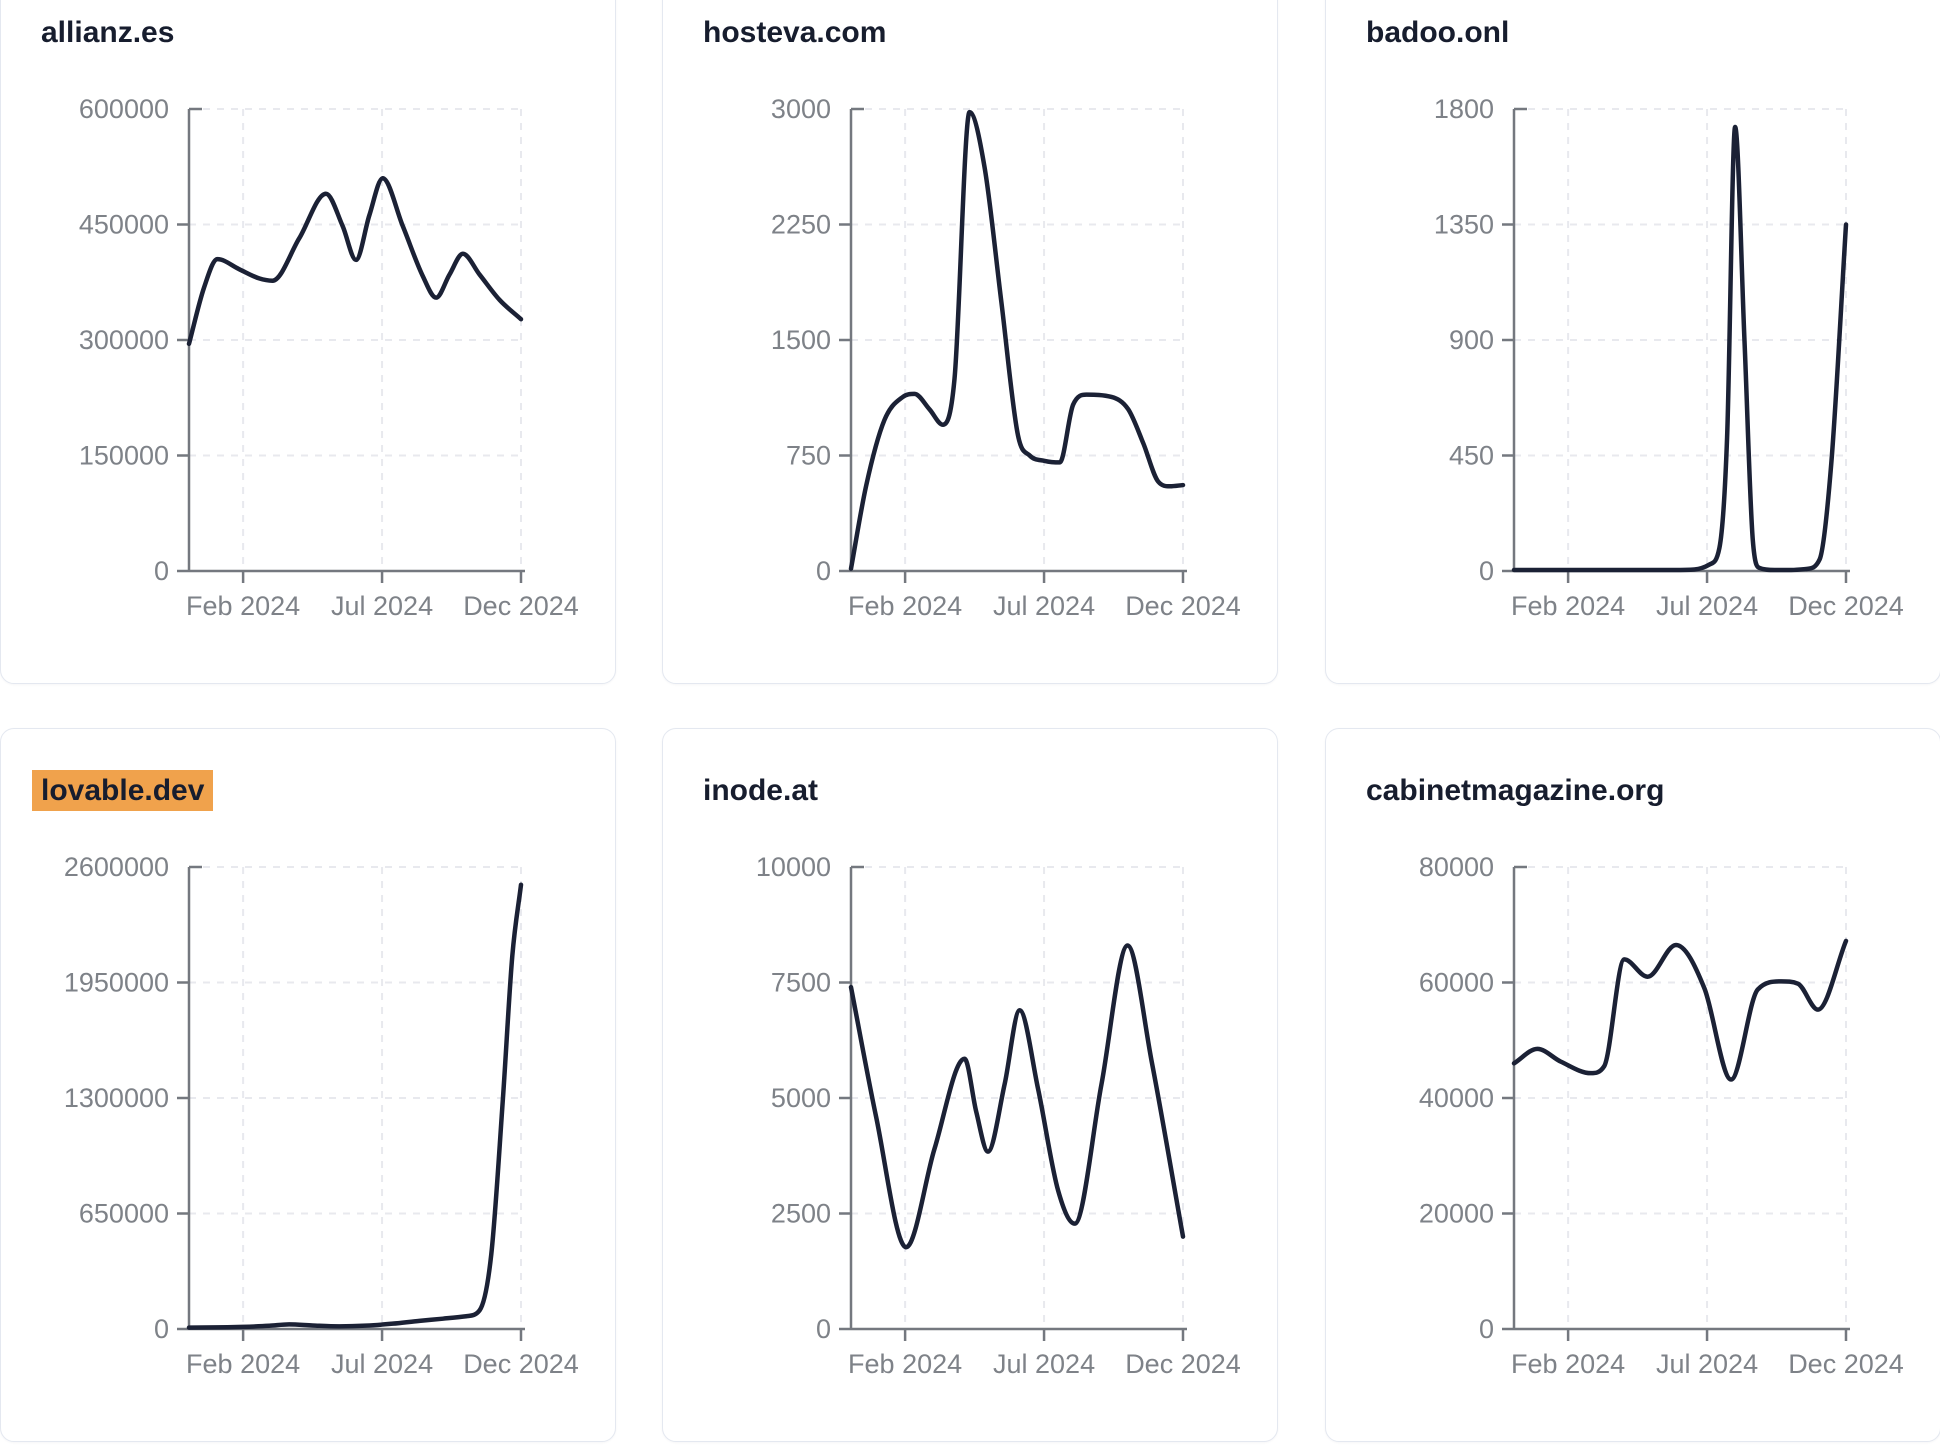  I want to click on y-tick-label: 3000, so click(801, 109).